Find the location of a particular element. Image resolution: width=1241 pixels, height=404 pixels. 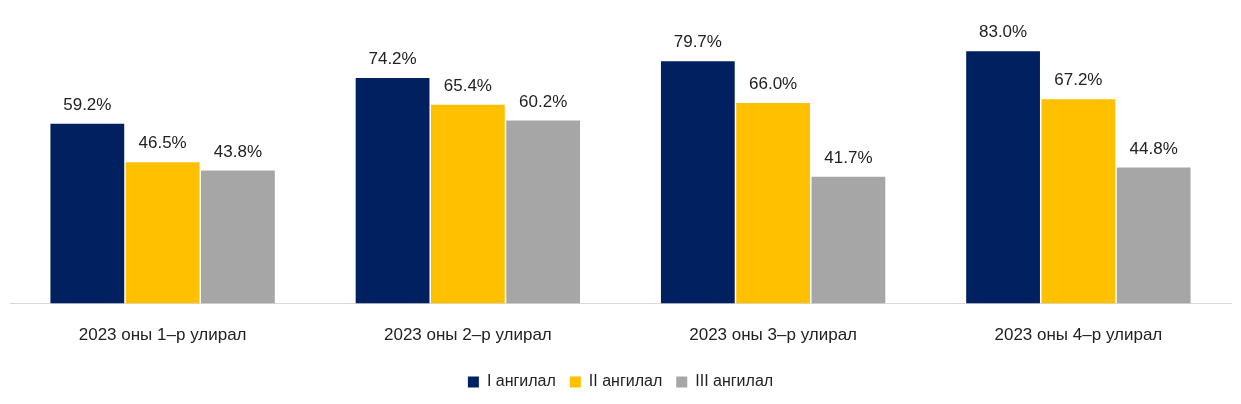

data-label: 65.4% is located at coordinates (467, 85).